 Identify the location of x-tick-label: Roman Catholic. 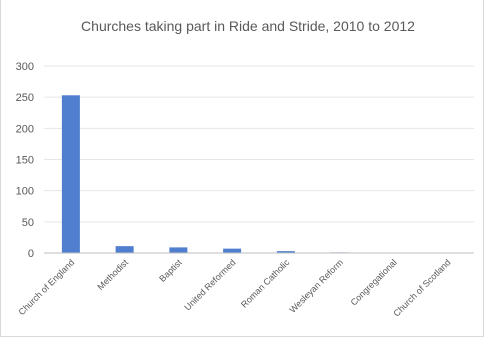
(265, 283).